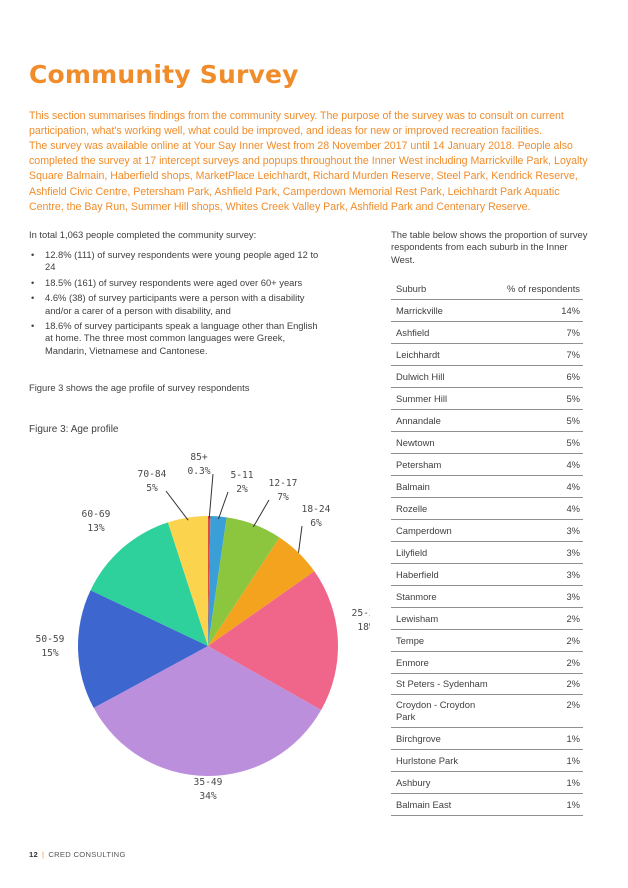 Image resolution: width=628 pixels, height=888 pixels. Describe the element at coordinates (443, 760) in the screenshot. I see `suburb-name: Hurlstone Park` at that location.